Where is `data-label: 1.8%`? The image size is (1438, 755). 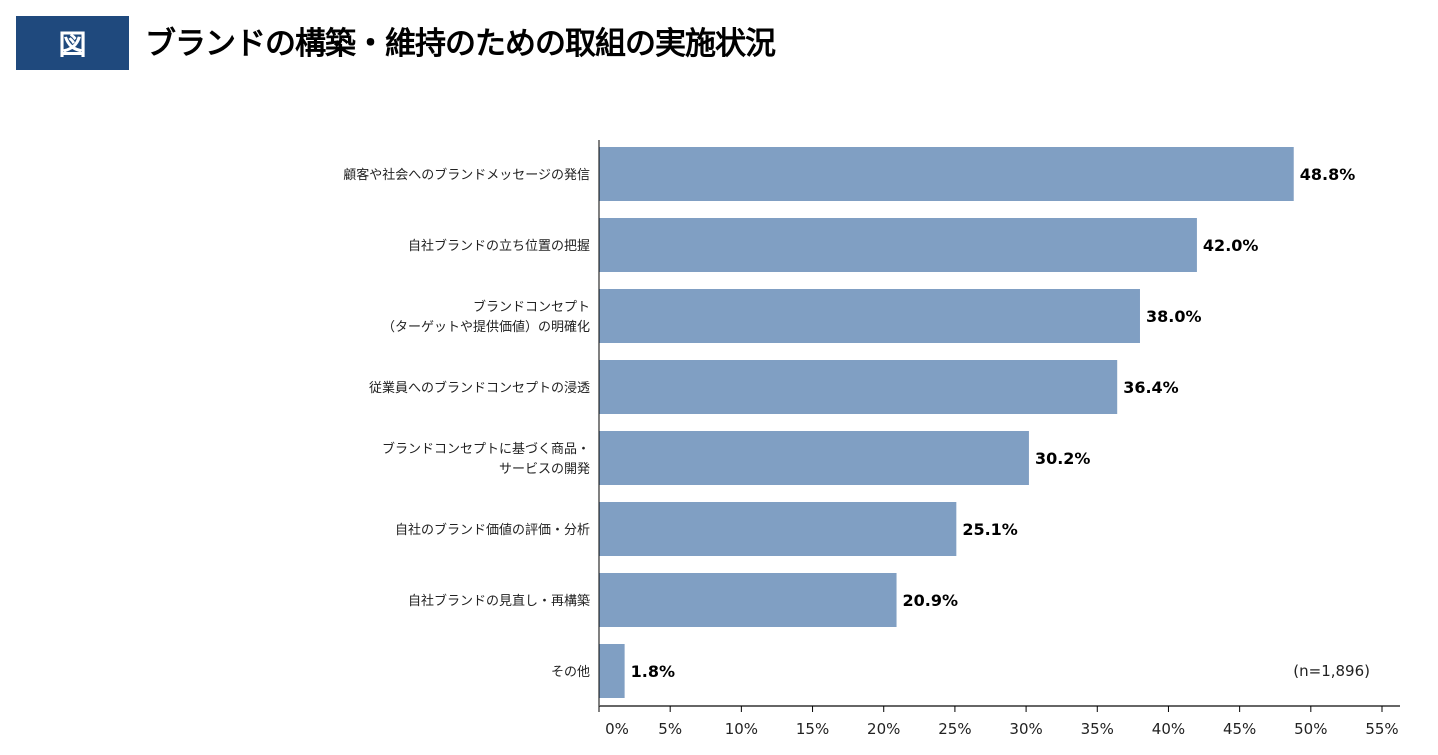
data-label: 1.8% is located at coordinates (653, 671).